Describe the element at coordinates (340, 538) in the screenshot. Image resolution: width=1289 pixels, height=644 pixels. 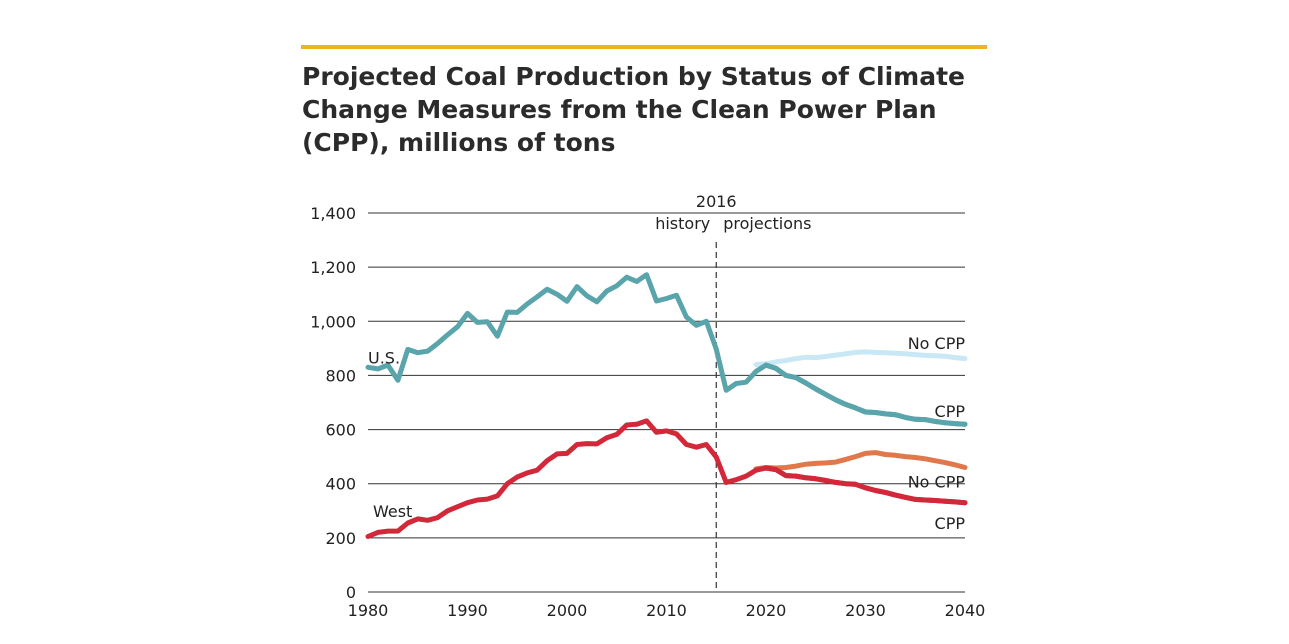
I see `y-tick-label: 200` at that location.